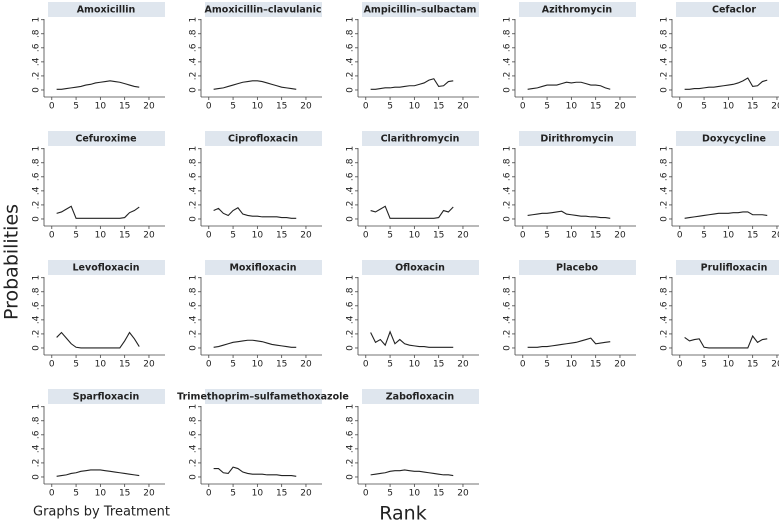 The image size is (779, 523). What do you see at coordinates (402, 513) in the screenshot?
I see `x-axis-label: Rank` at bounding box center [402, 513].